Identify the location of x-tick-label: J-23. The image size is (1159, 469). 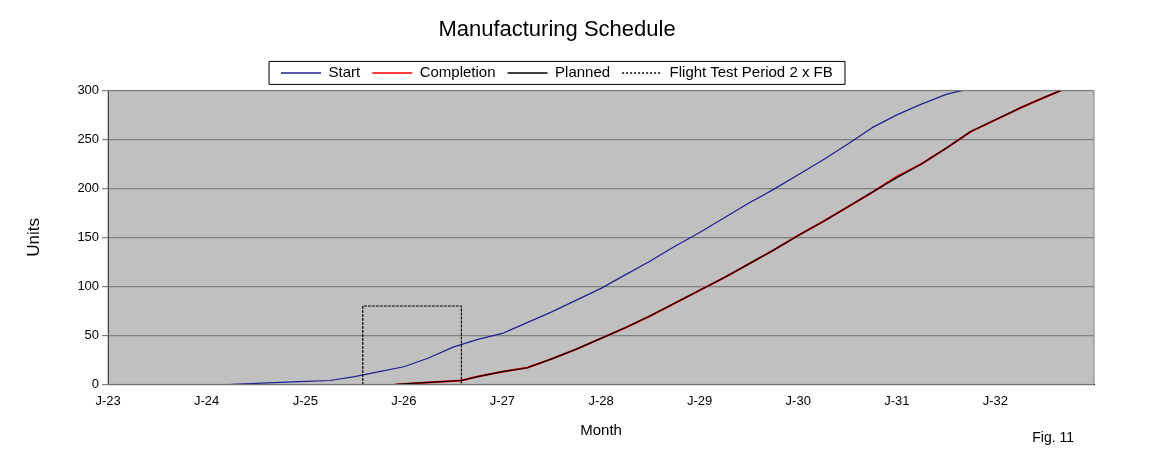
(108, 400).